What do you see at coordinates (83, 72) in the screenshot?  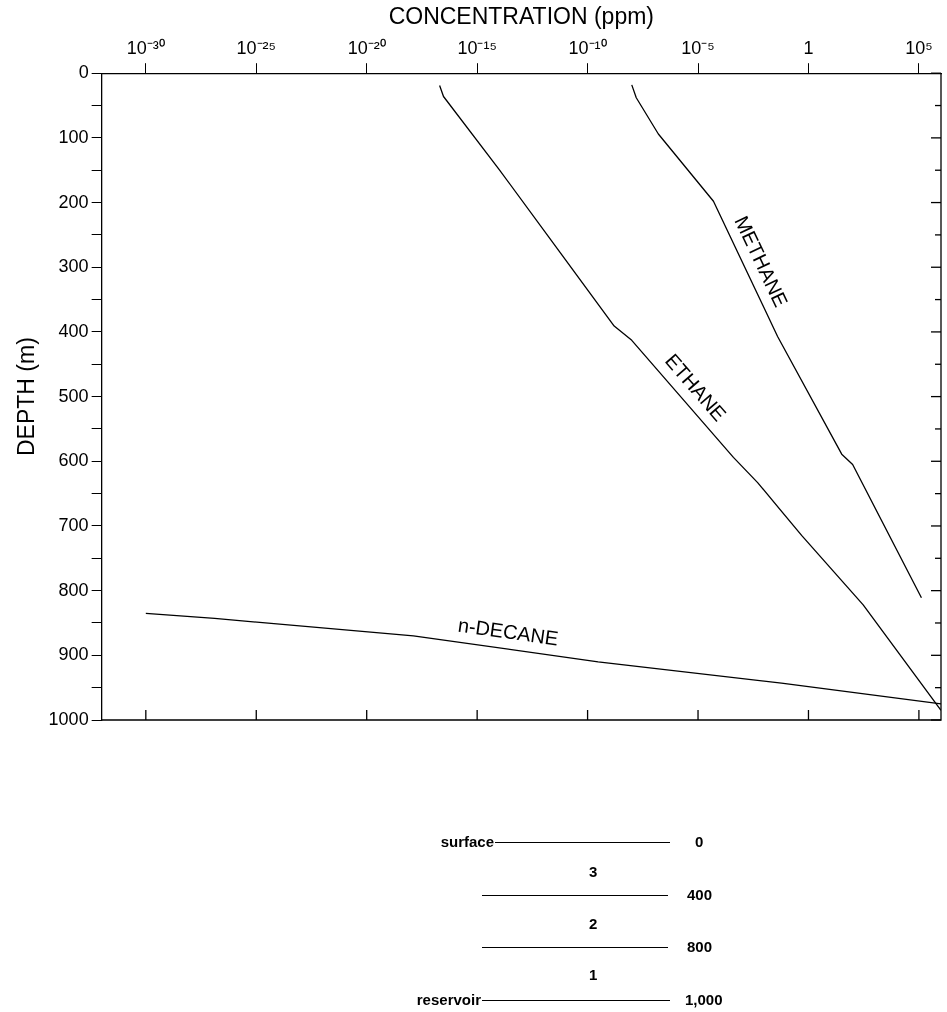 I see `y-tick-label: 0` at bounding box center [83, 72].